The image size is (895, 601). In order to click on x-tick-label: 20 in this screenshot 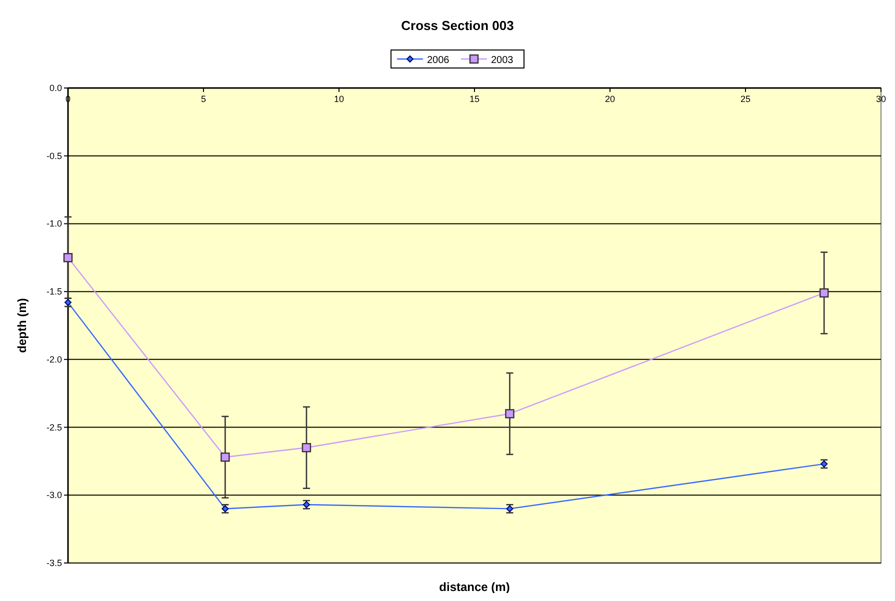, I will do `click(610, 99)`.